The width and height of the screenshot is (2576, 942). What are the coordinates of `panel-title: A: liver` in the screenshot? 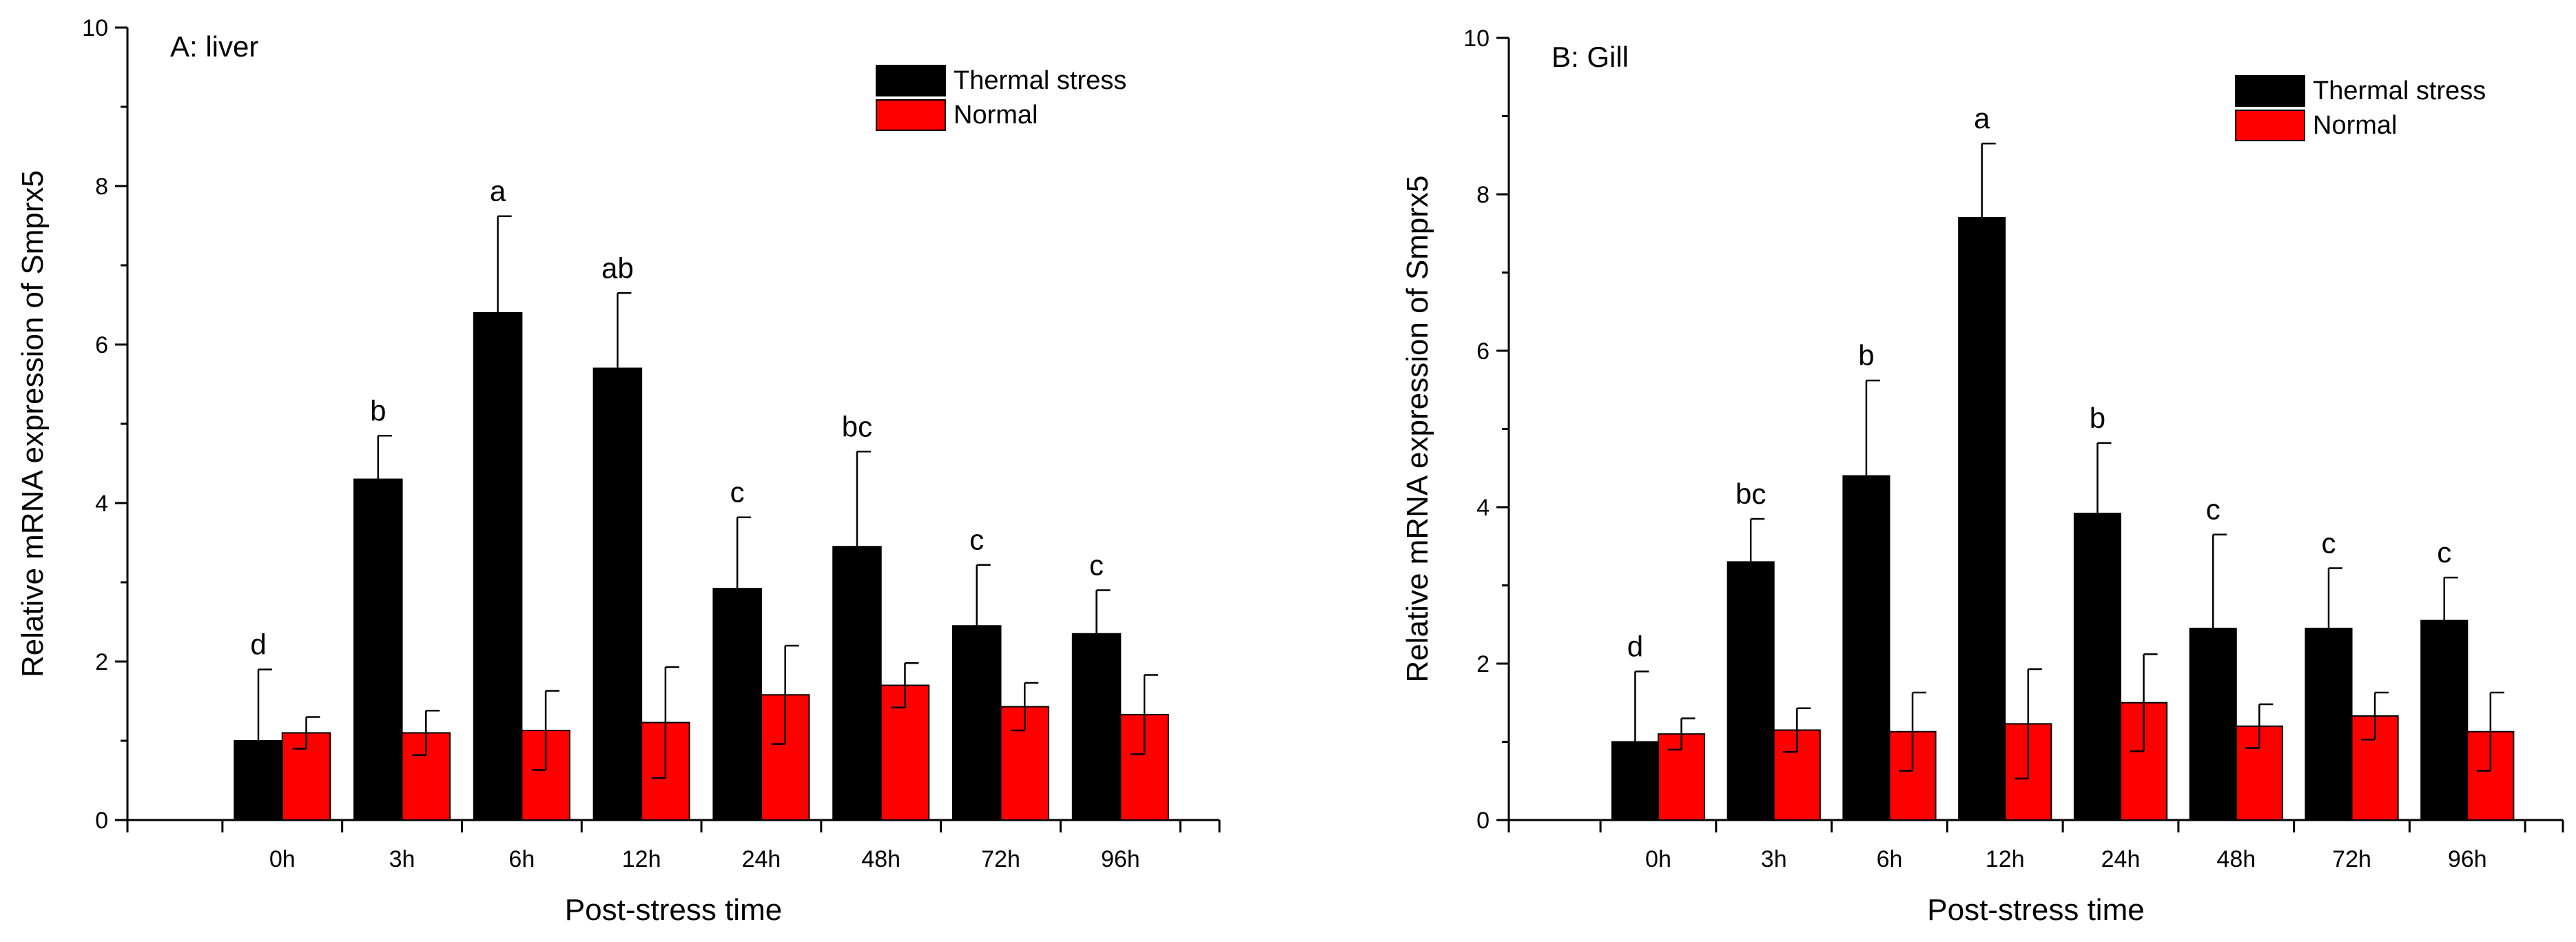 It's located at (214, 46).